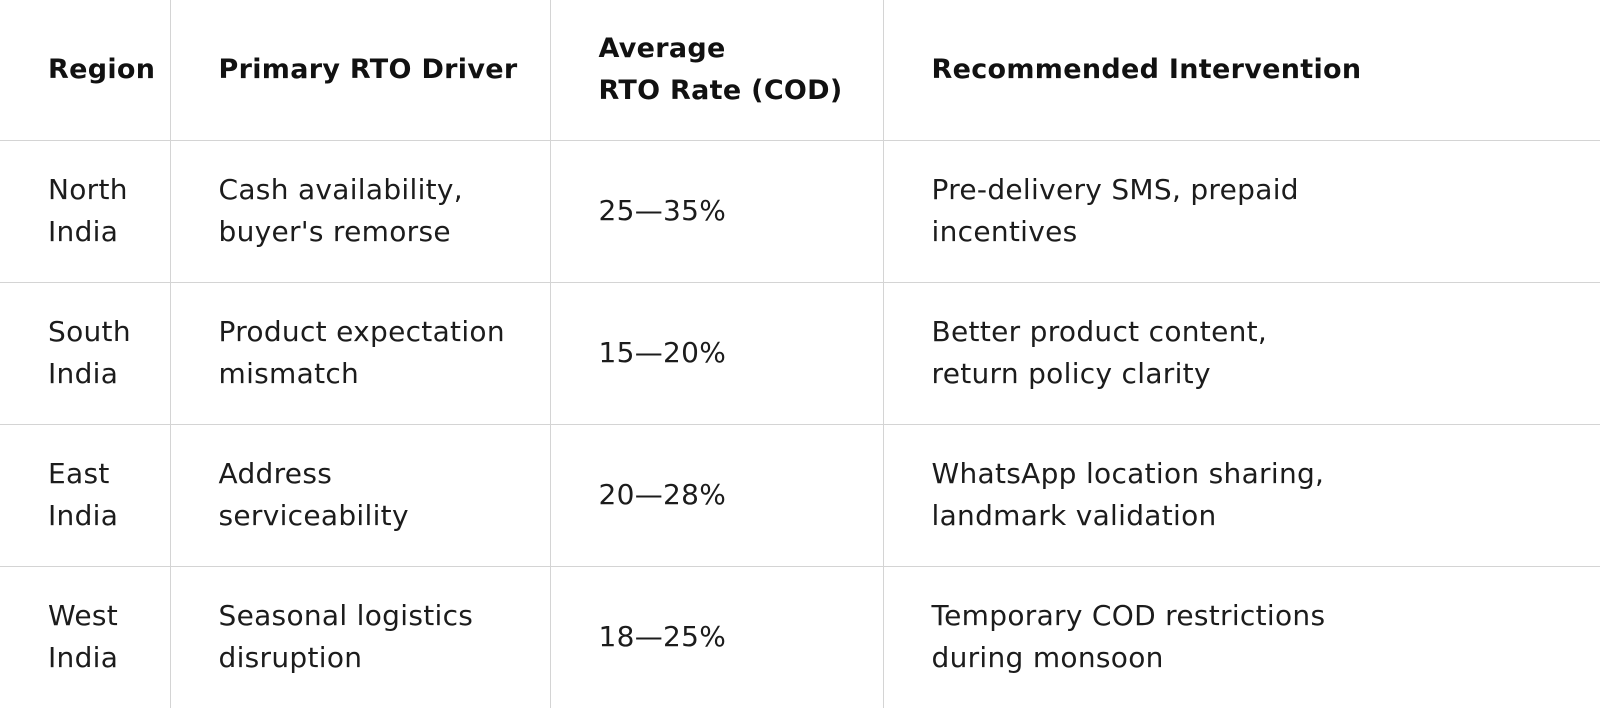  Describe the element at coordinates (716, 636) in the screenshot. I see `cell-rate: 18—25%` at that location.